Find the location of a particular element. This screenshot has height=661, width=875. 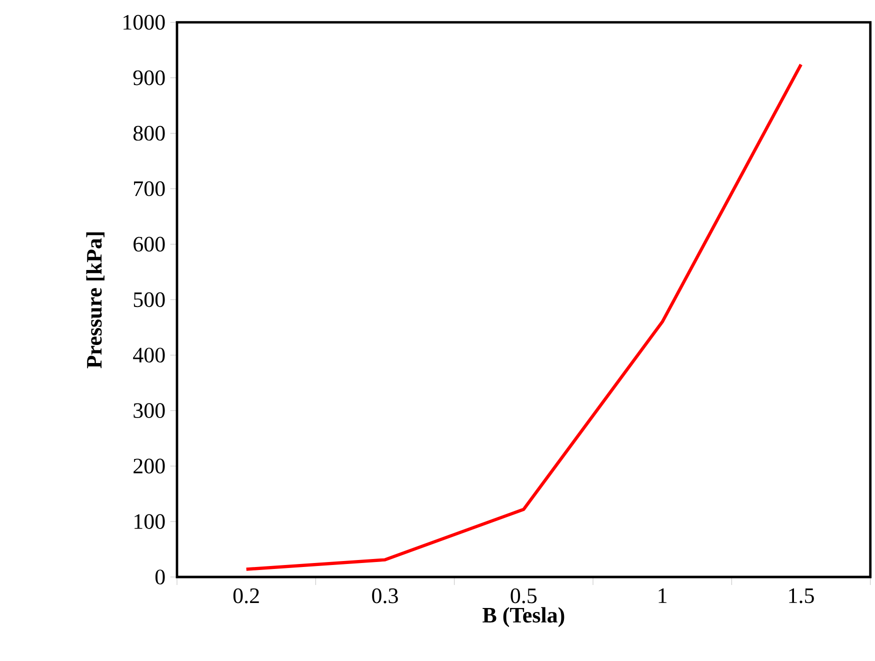

y-tick-label: 700 is located at coordinates (149, 188).